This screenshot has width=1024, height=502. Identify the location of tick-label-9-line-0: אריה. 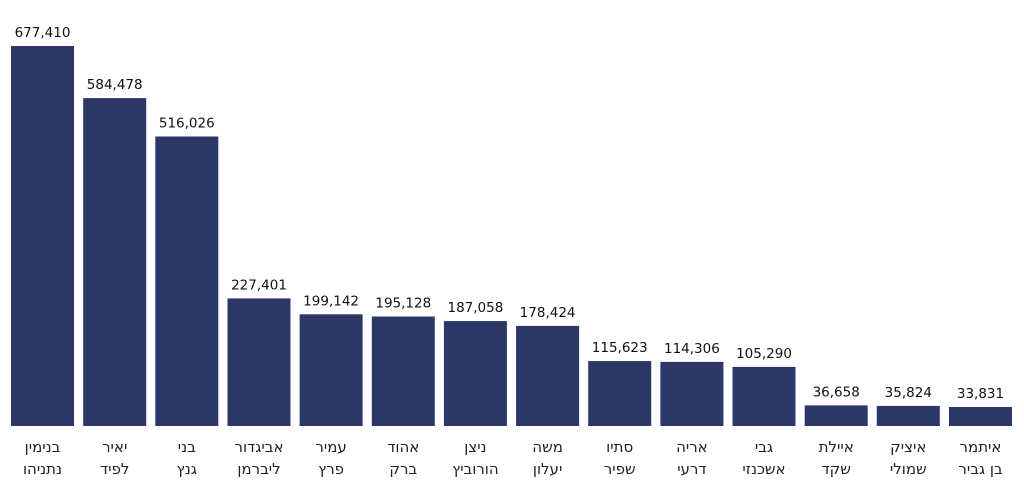
(692, 447).